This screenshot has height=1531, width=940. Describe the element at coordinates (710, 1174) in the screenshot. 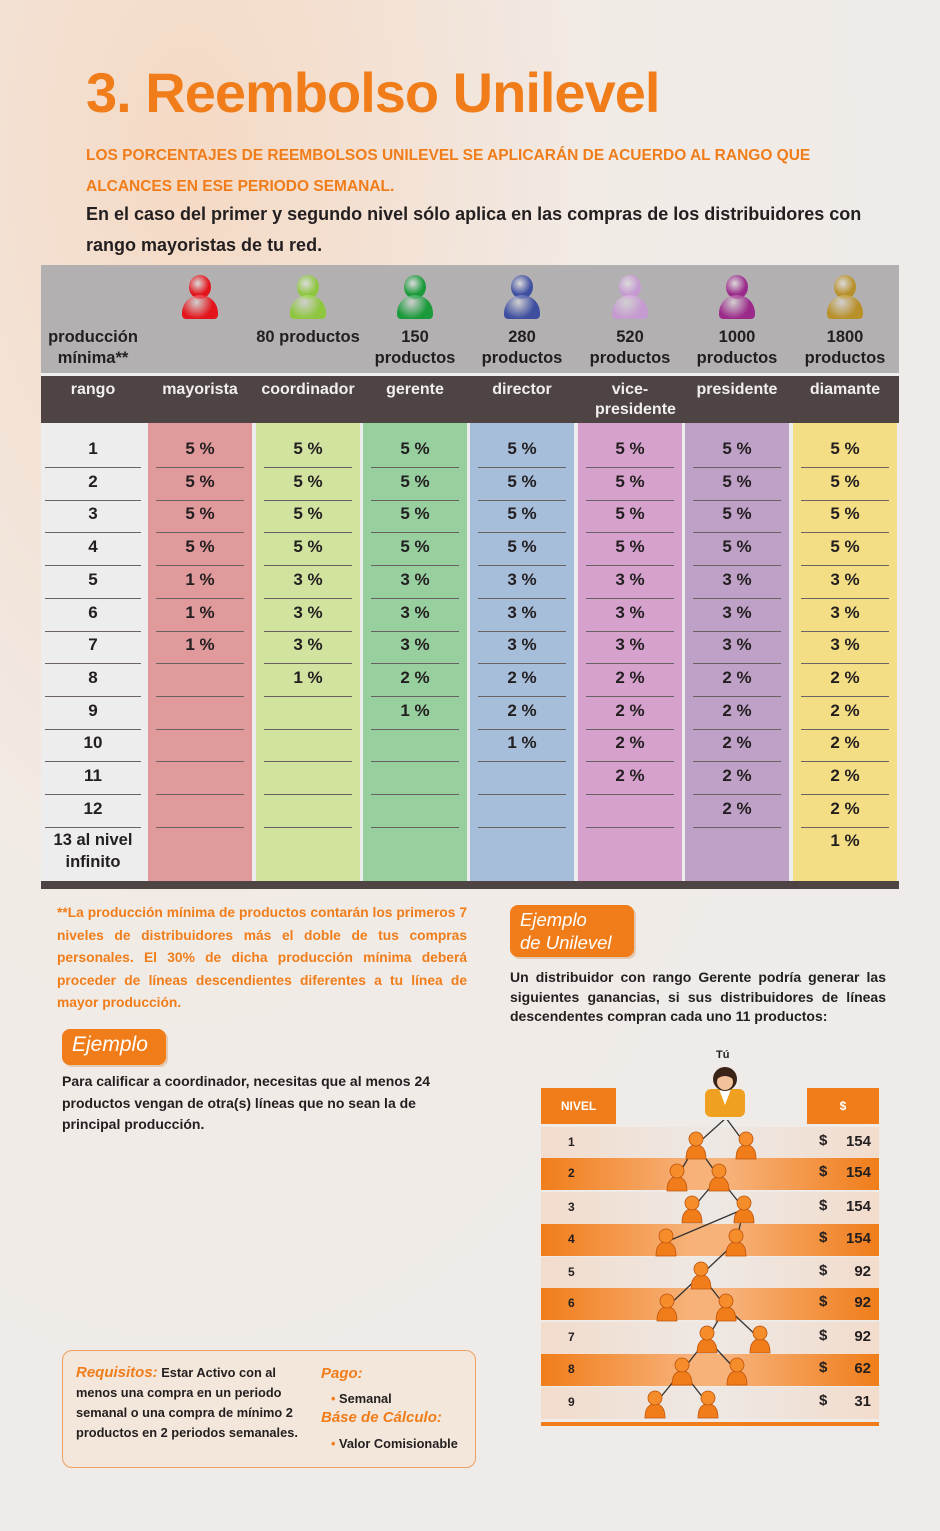

I see `example-row: 2 $154` at that location.